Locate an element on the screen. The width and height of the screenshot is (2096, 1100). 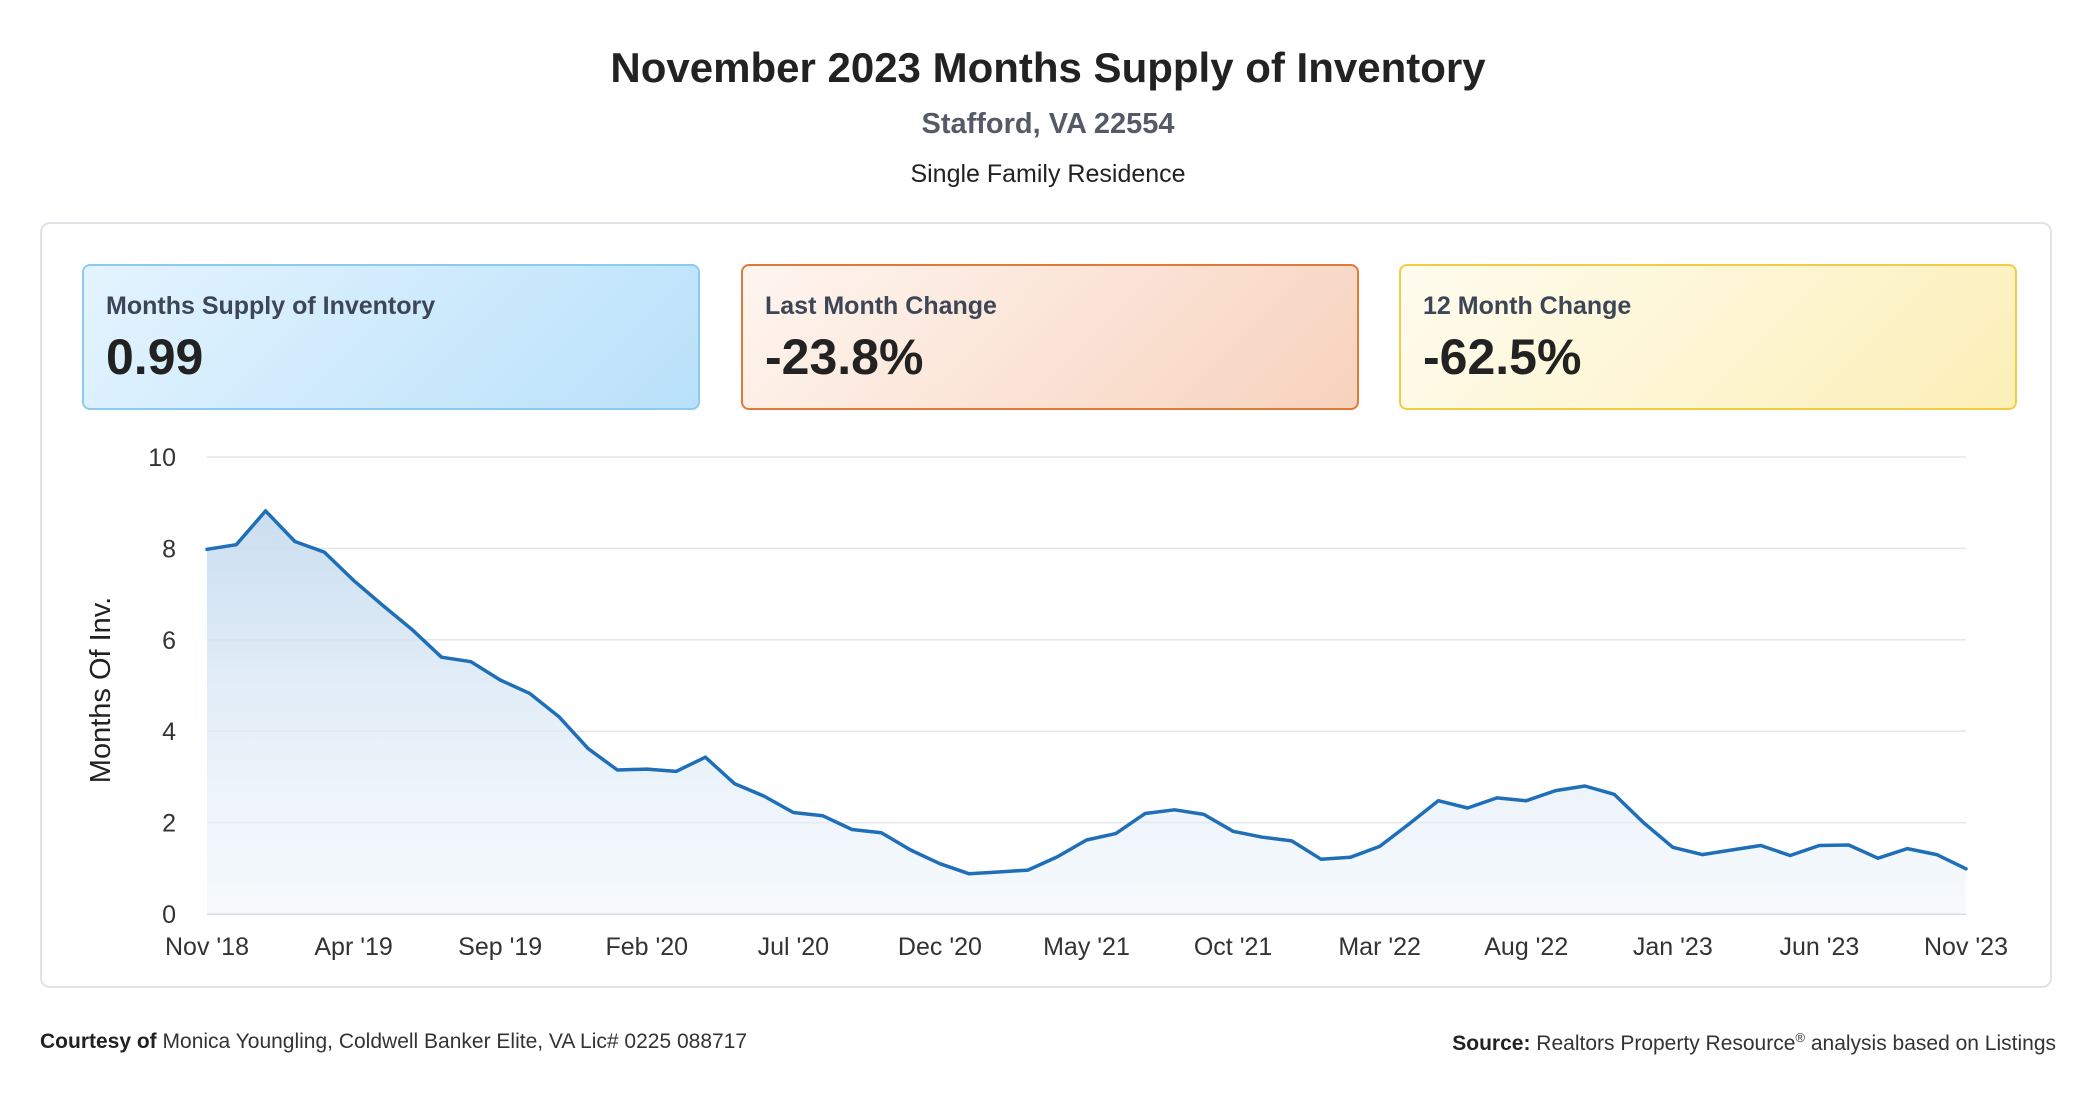
x-tick-label: Jan '23 is located at coordinates (1673, 947).